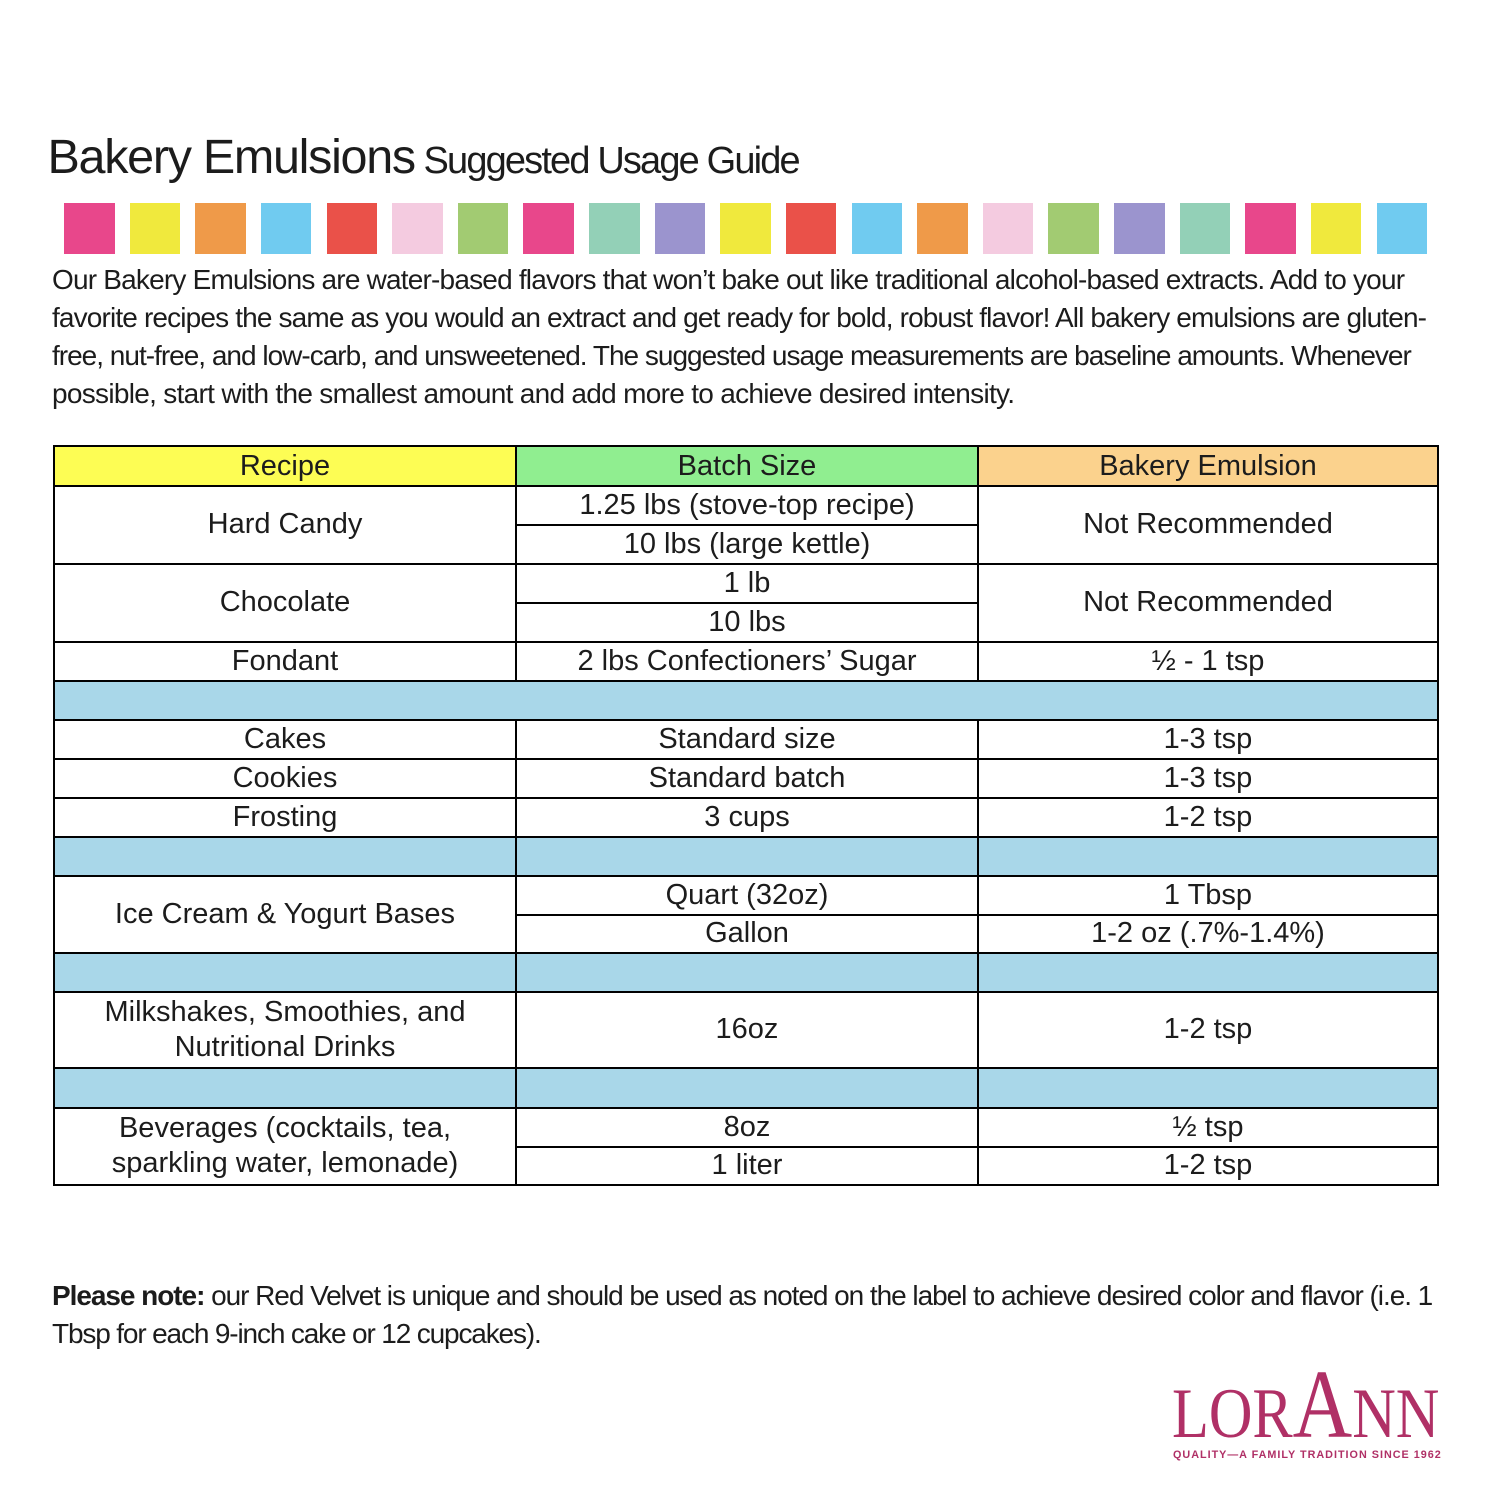 The height and width of the screenshot is (1500, 1500). What do you see at coordinates (1307, 1455) in the screenshot?
I see `svg-text:QUALITY—A FAMILY TRADITION SIN: QUALITY—A FAMILY TRADITION SINCE 1962` at bounding box center [1307, 1455].